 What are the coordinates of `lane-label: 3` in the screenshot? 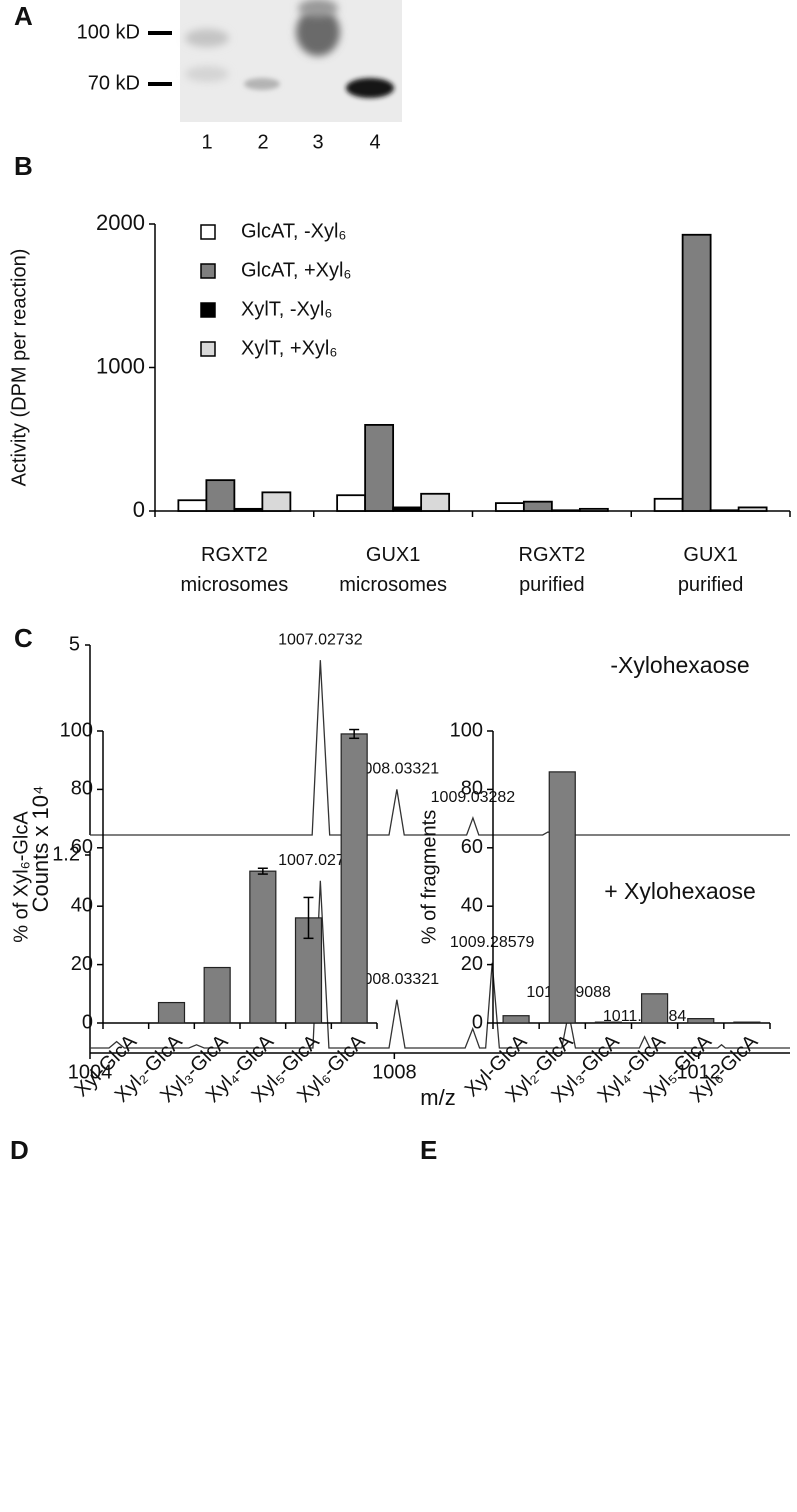 It's located at (317, 142).